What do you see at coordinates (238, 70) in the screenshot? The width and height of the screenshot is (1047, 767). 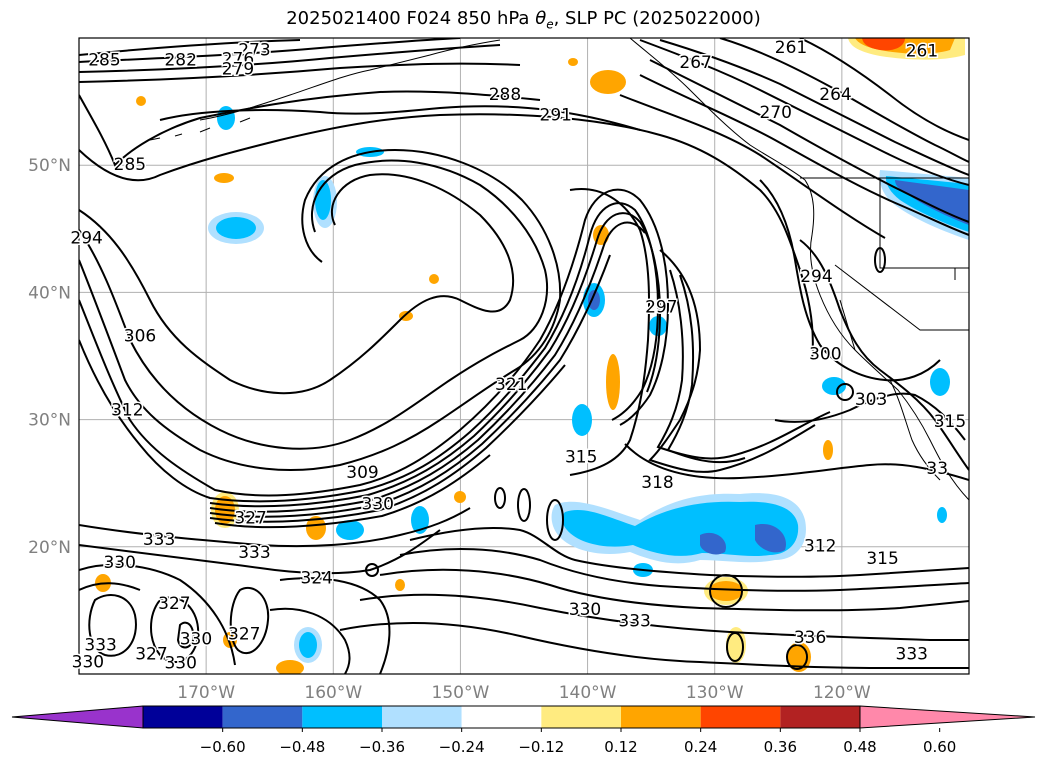 I see `contour-label: 279` at bounding box center [238, 70].